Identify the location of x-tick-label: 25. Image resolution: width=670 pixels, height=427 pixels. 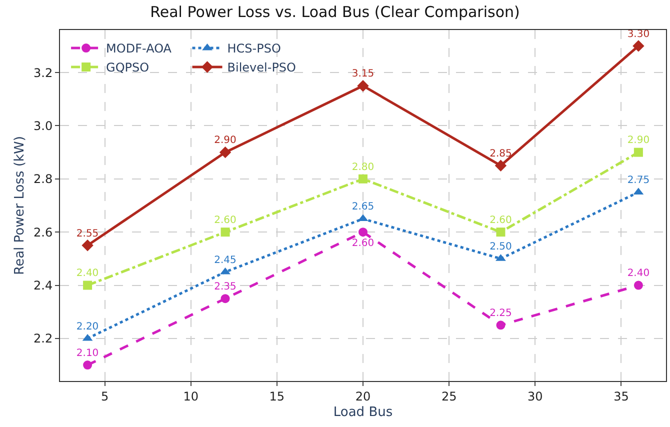
(449, 396).